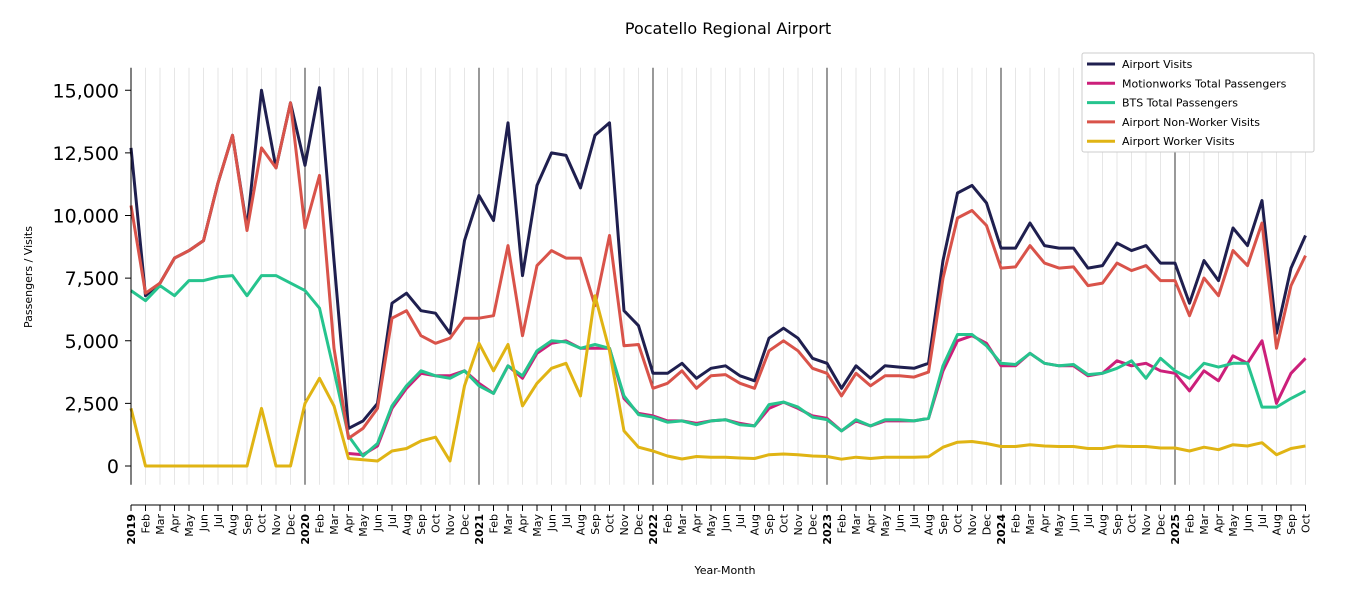 The image size is (1350, 600). I want to click on x-tick-label-year: 2020, so click(305, 529).